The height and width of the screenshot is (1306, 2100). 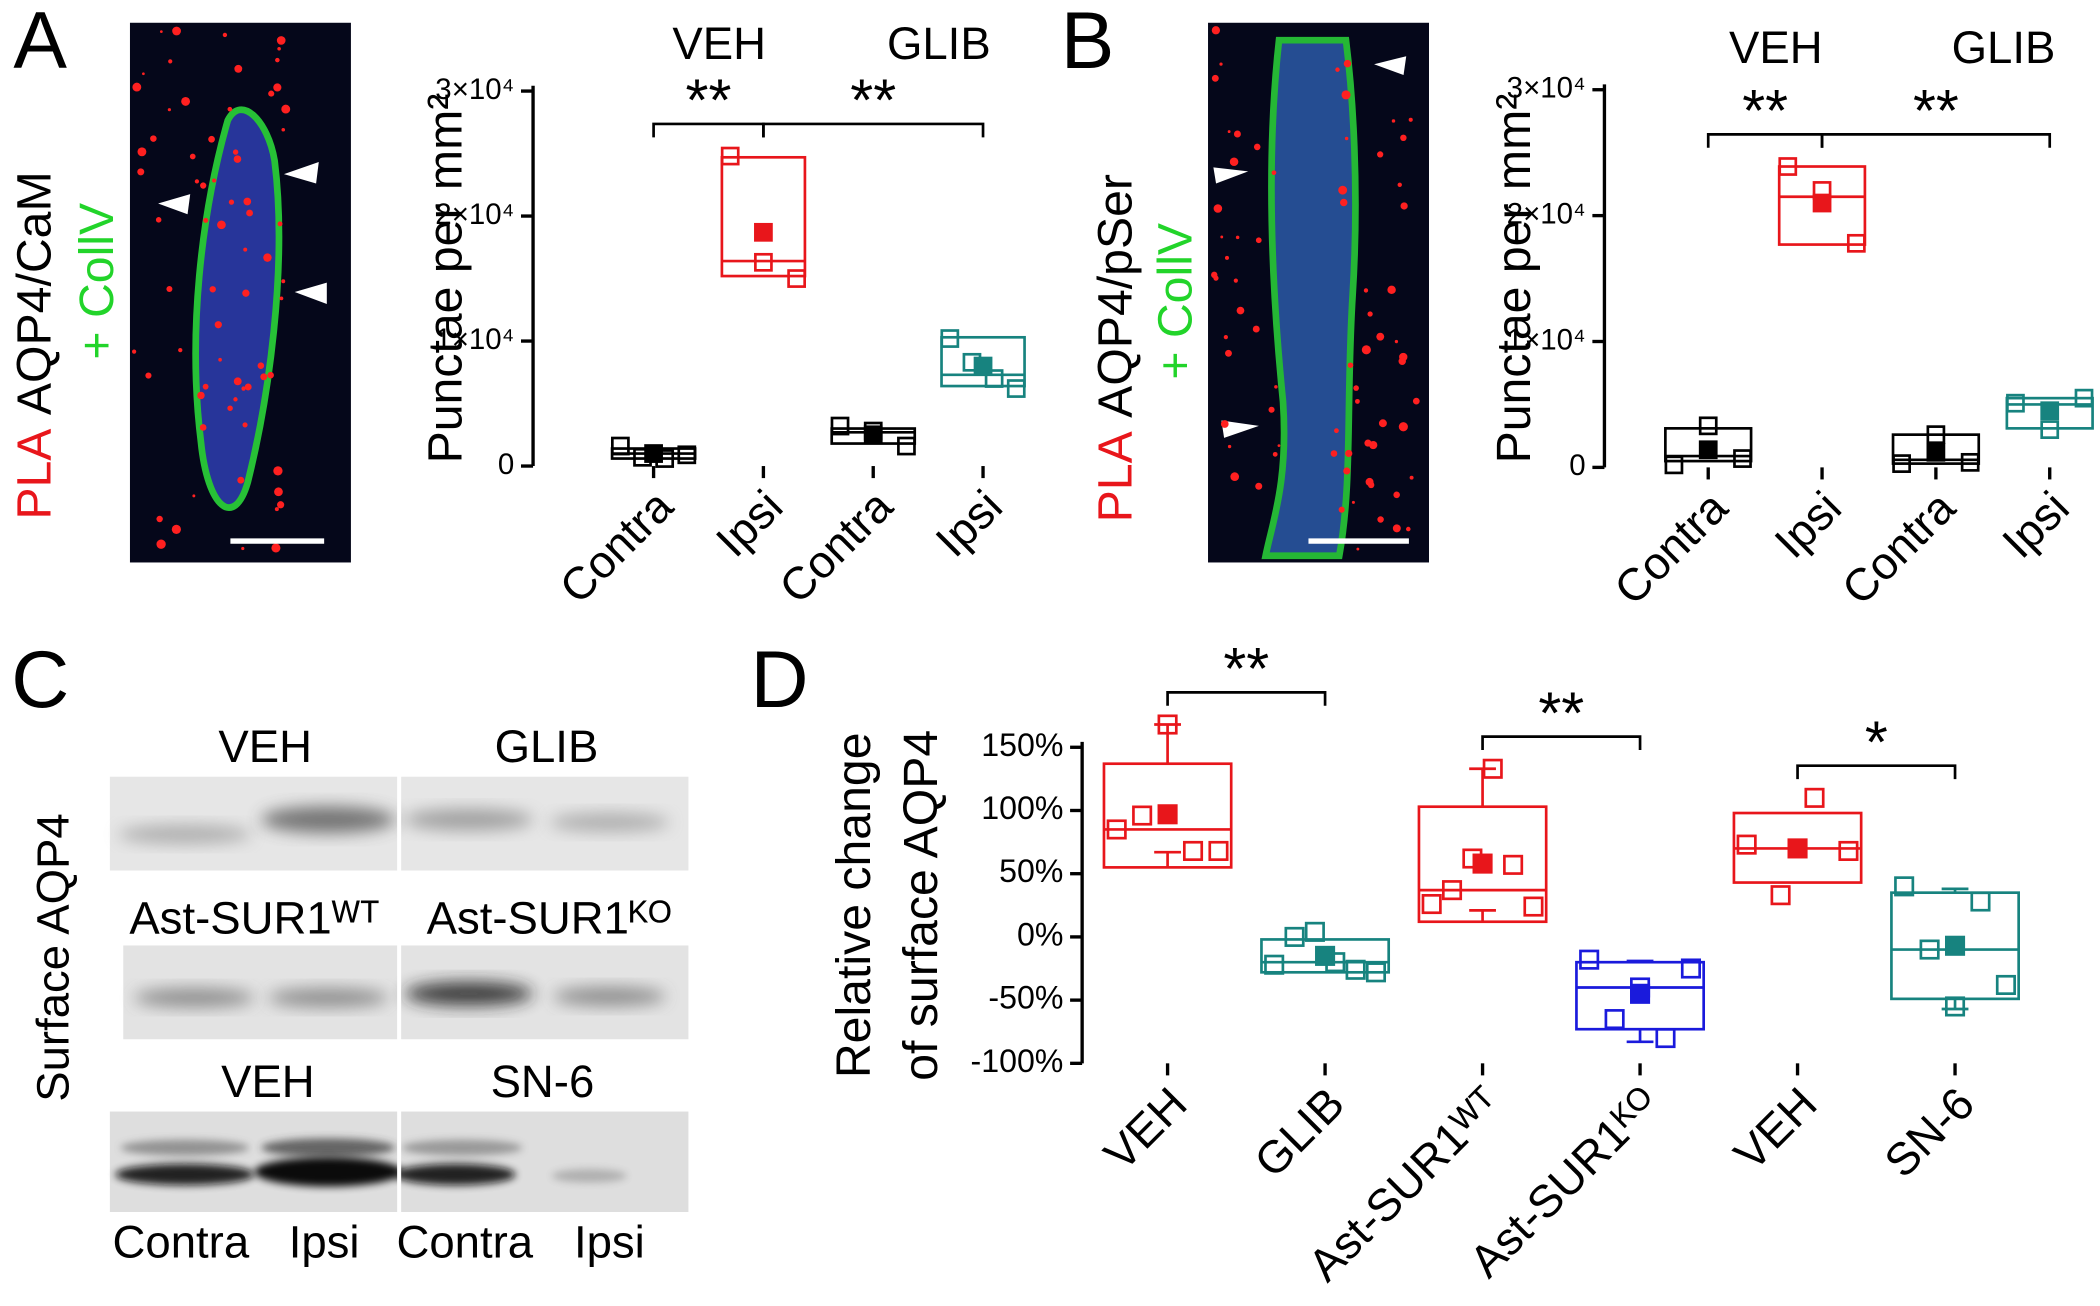 I want to click on vessel, so click(x=237, y=308).